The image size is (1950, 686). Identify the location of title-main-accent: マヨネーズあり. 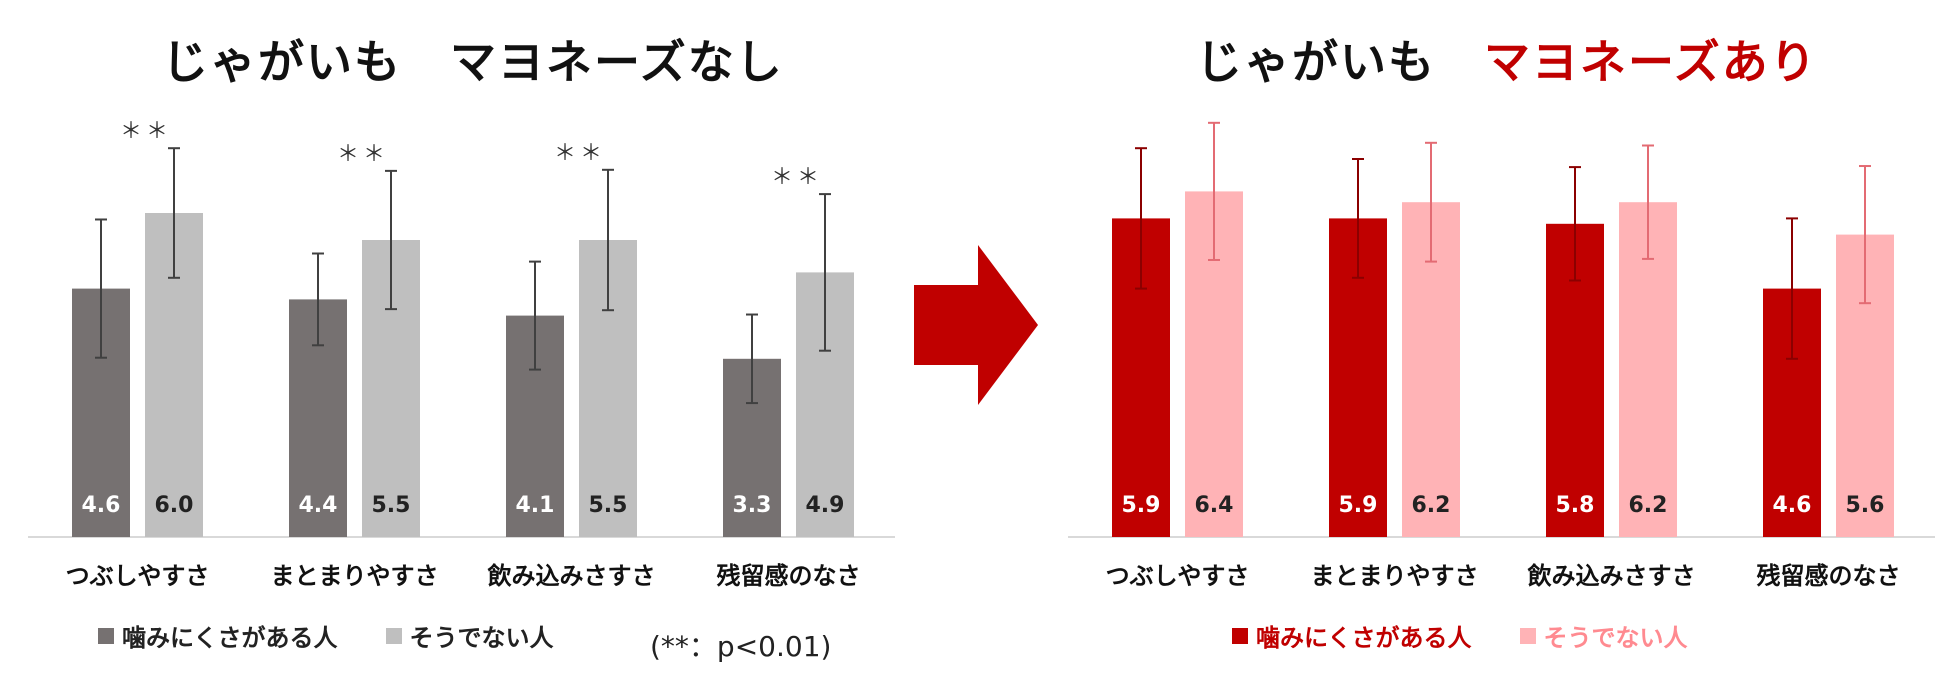
(1651, 62).